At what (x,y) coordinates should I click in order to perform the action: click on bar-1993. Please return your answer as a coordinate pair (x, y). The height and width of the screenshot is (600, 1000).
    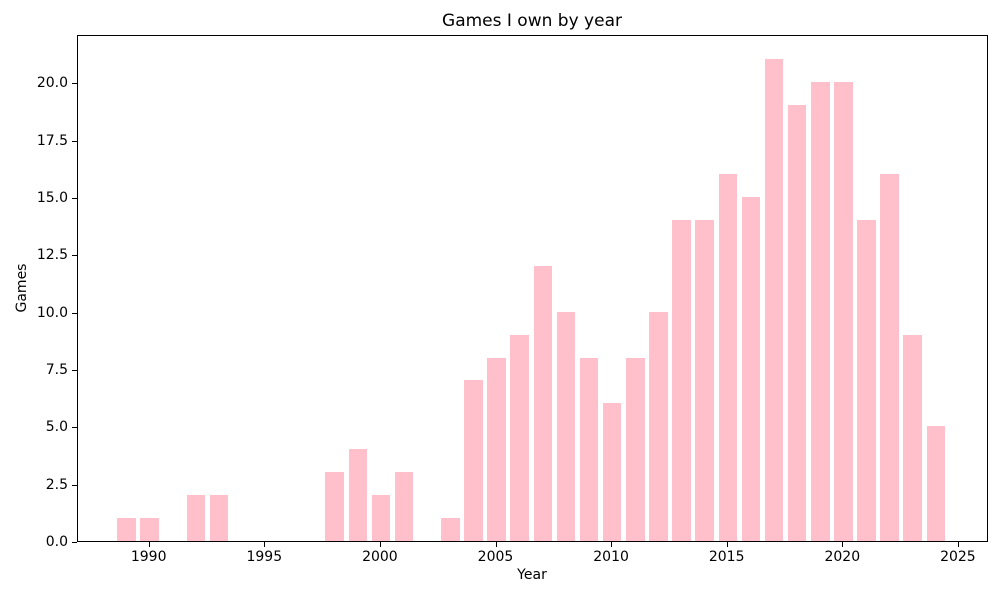
    Looking at the image, I should click on (219, 518).